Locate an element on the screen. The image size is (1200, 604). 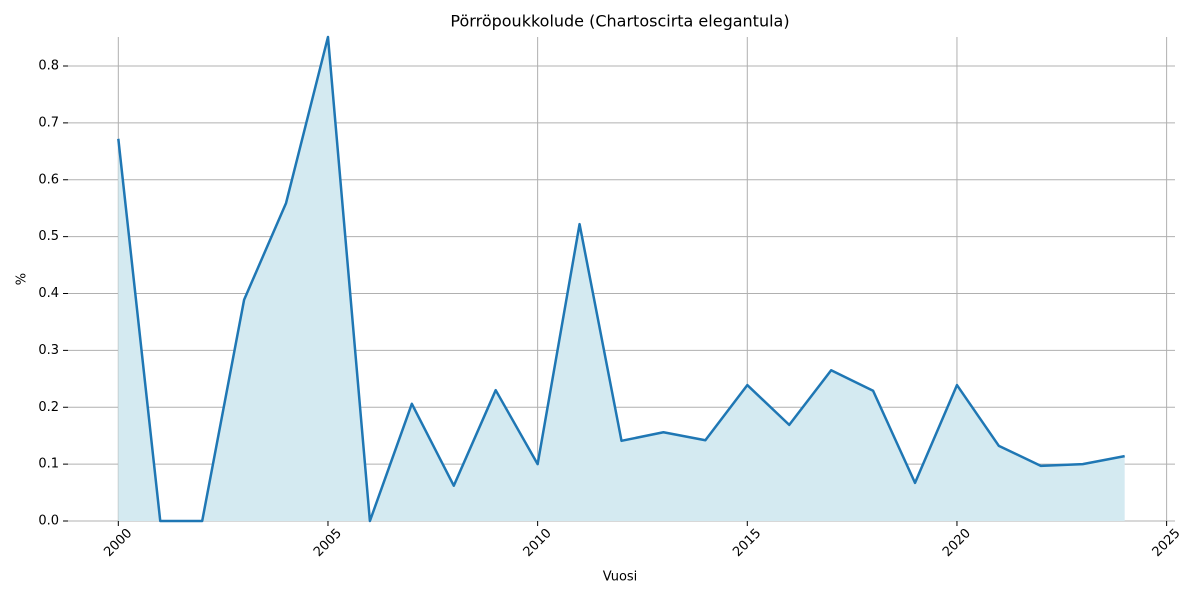
y-tick-label: 0.0 is located at coordinates (48, 521).